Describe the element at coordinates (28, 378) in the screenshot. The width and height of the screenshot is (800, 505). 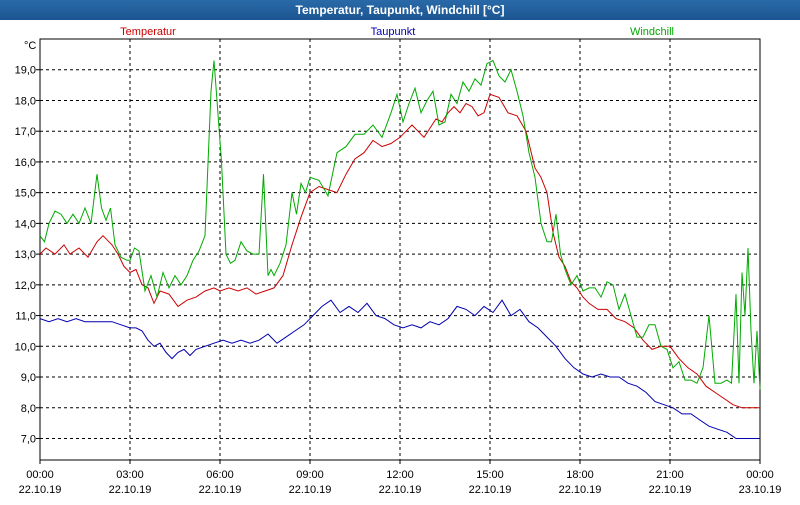
I see `y-tick-label: 9,0` at that location.